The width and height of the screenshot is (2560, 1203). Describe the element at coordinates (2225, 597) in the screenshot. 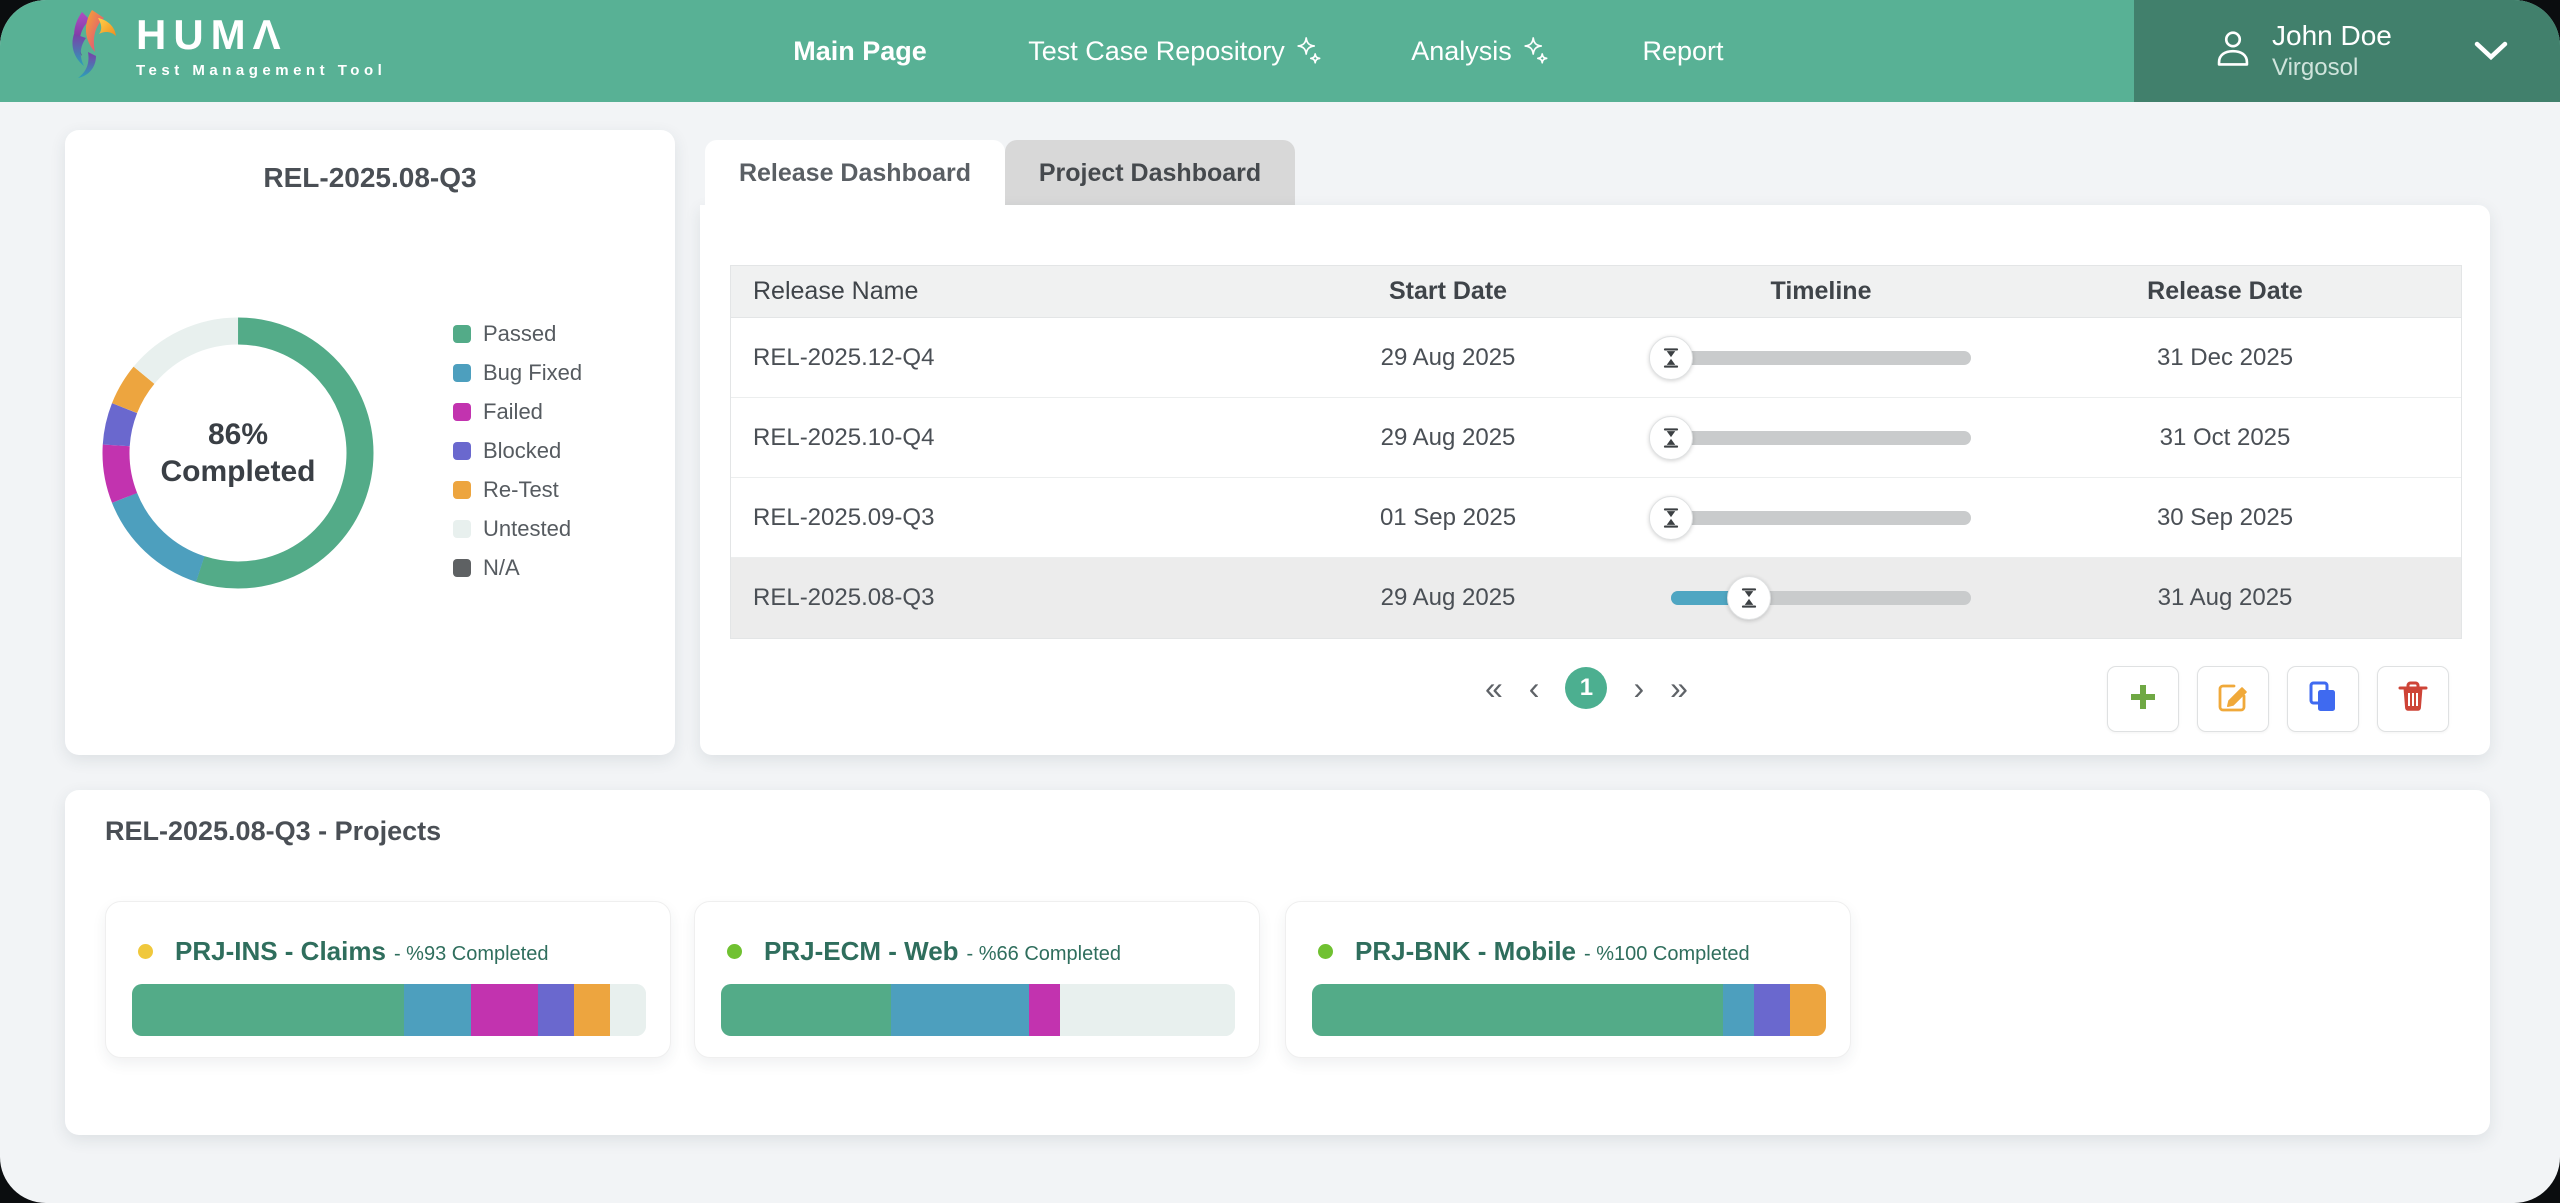

I see `release-date-cell: 31 Aug 2025` at that location.